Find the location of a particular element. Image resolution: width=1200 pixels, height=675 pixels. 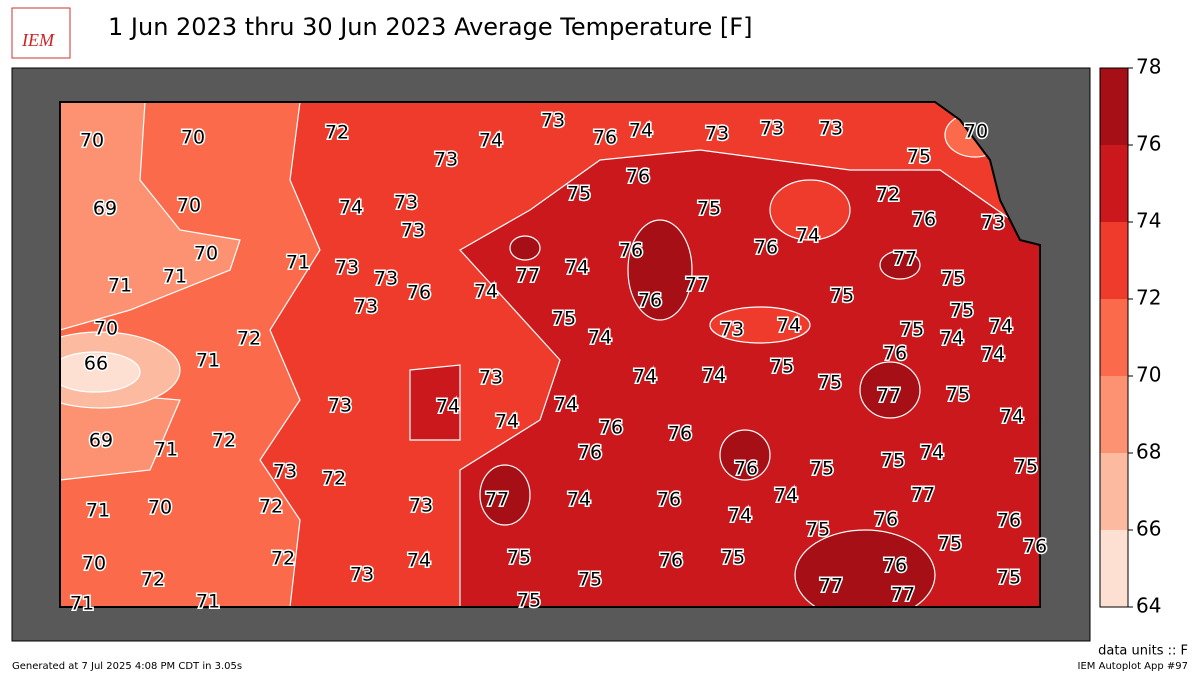

colorbar-tick-label: 76 is located at coordinates (1148, 144).